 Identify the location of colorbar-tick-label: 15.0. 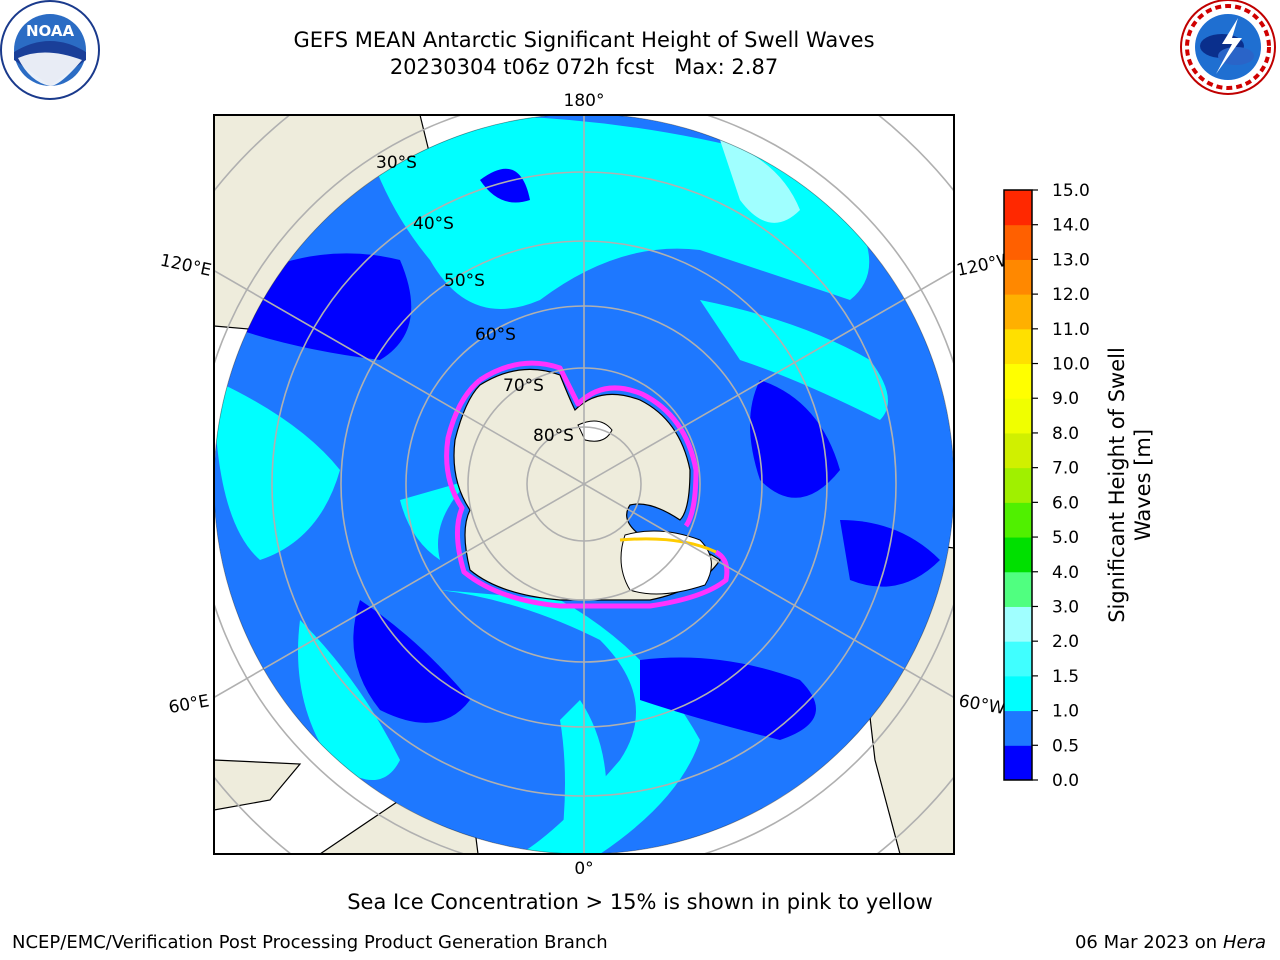
(1071, 191).